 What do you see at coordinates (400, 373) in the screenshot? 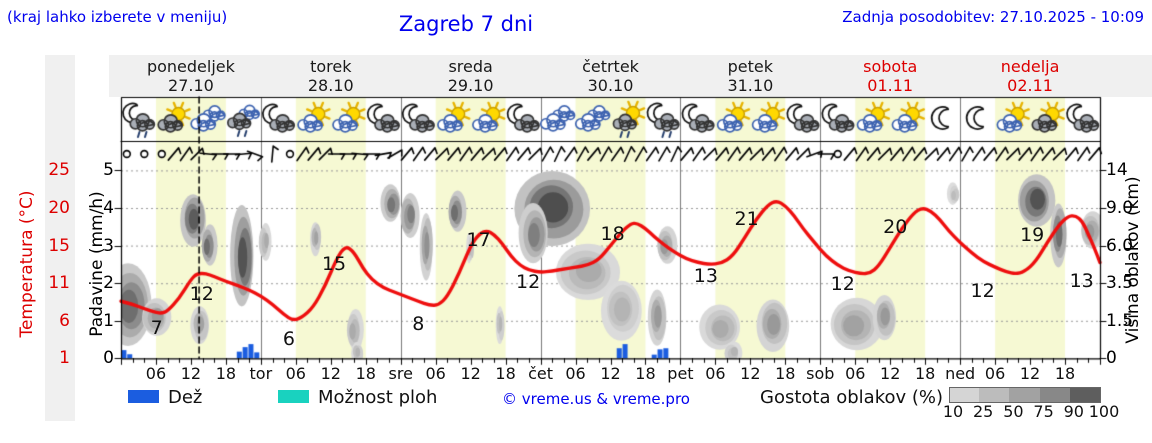
I see `day-abbr-sre: sre` at bounding box center [400, 373].